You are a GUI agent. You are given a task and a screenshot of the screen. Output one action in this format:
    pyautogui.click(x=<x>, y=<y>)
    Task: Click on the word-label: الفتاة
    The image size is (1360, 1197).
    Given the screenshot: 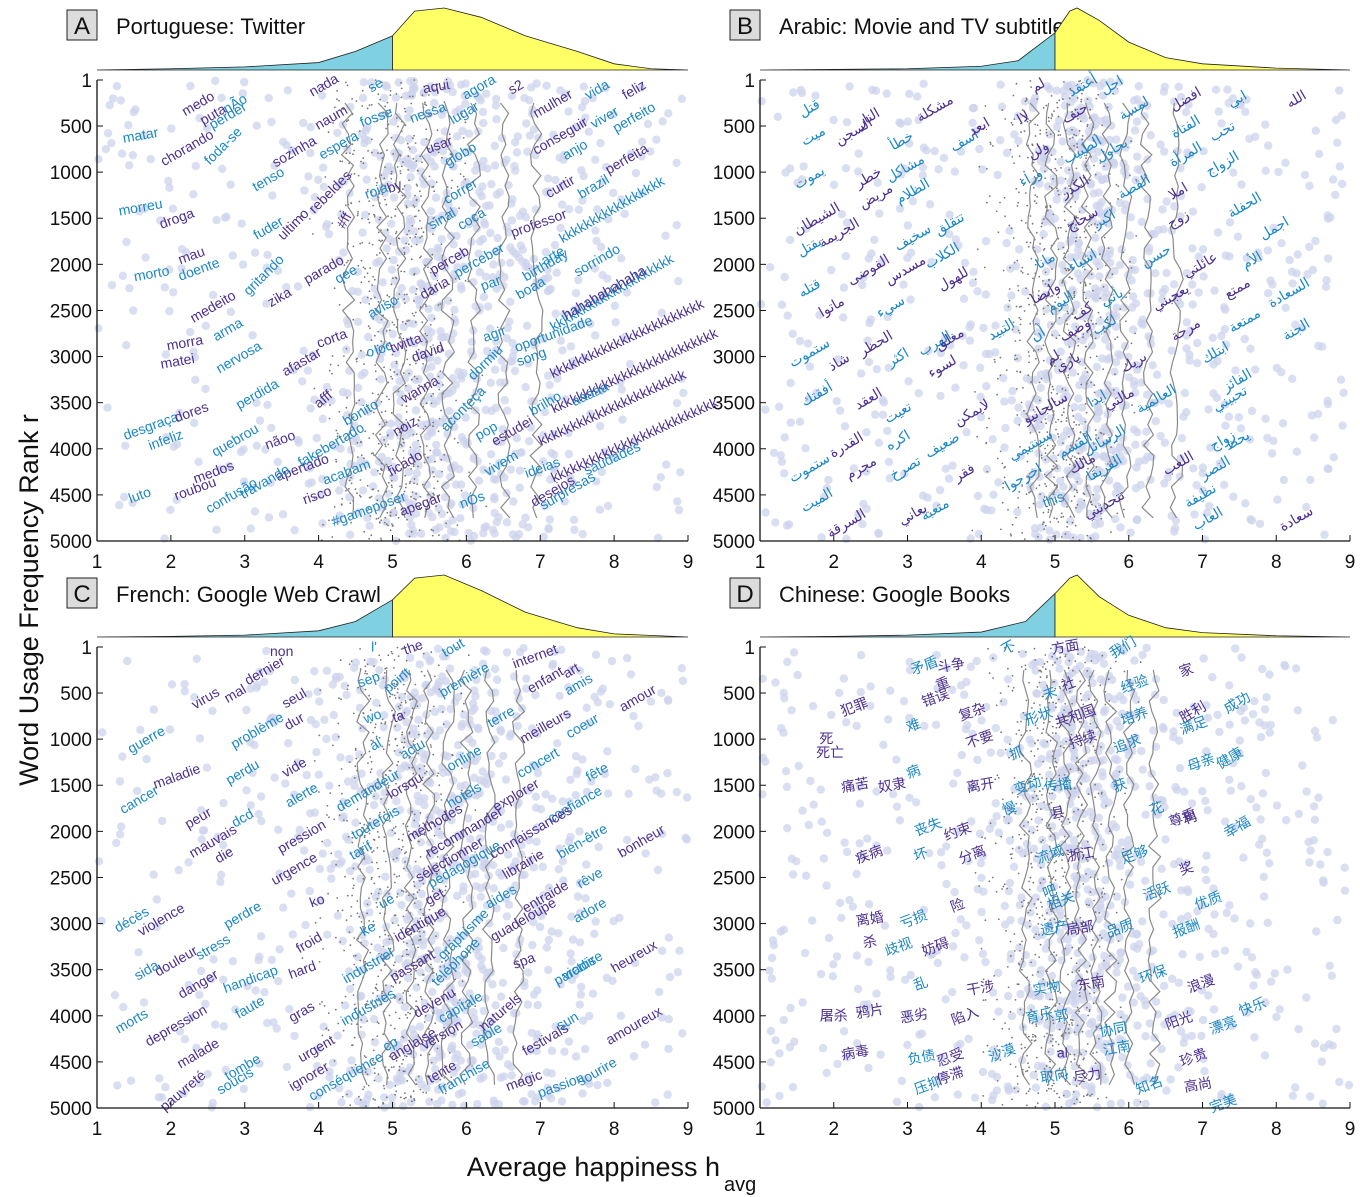 What is the action you would take?
    pyautogui.click(x=1185, y=126)
    